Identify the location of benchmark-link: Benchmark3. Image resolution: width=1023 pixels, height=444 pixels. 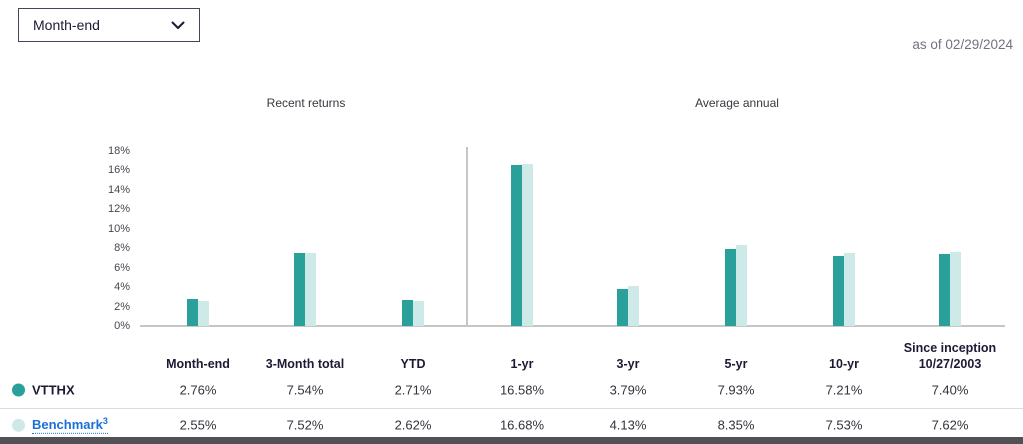
(70, 425).